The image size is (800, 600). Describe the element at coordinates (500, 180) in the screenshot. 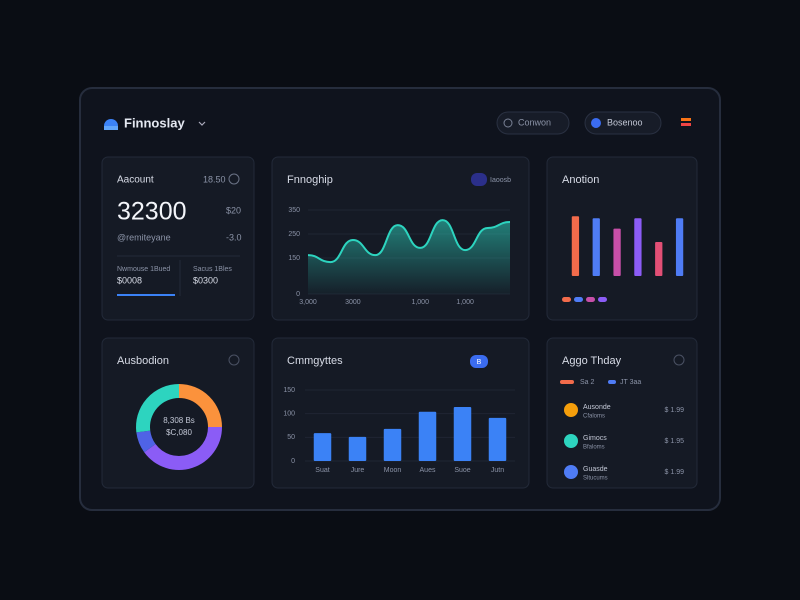

I see `badge: Iaoosb` at that location.